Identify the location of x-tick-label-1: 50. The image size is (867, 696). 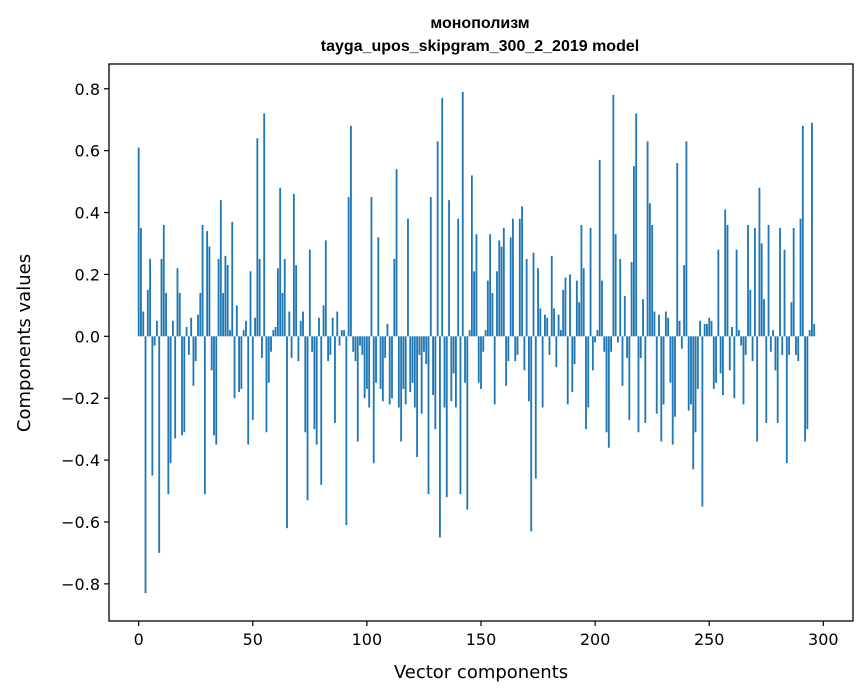
(253, 639).